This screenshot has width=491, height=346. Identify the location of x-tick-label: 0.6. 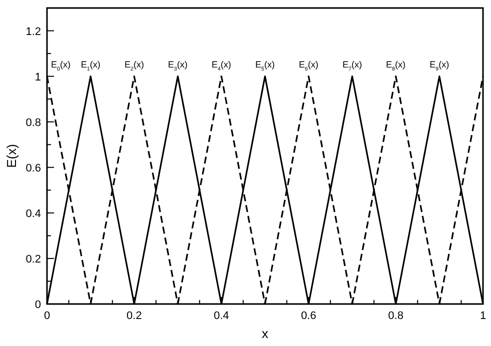
(308, 316).